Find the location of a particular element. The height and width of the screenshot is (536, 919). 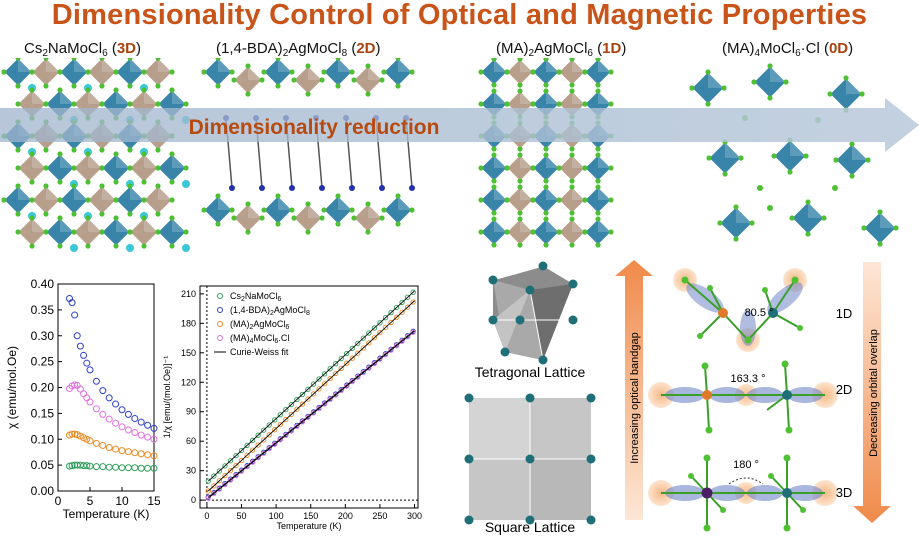

x-tick-label: 15 is located at coordinates (153, 501).